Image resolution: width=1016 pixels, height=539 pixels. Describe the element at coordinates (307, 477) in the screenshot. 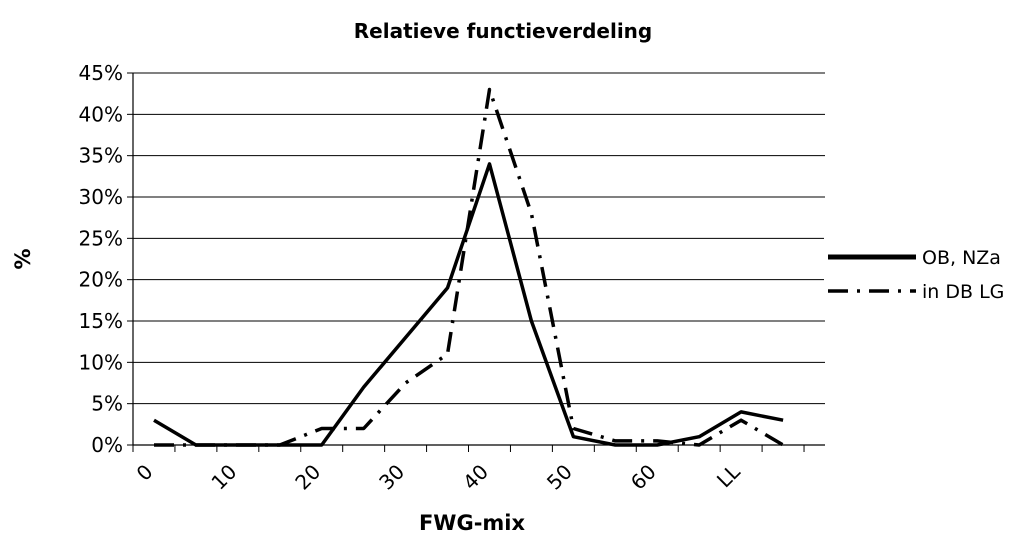

I see `x-tick-label: 20` at that location.